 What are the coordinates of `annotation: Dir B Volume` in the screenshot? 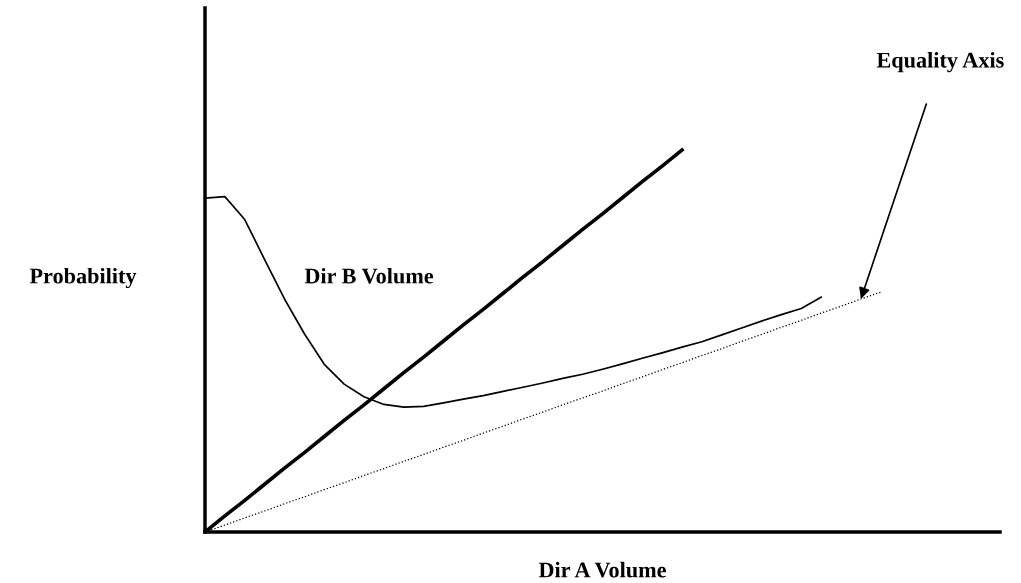 It's located at (369, 275).